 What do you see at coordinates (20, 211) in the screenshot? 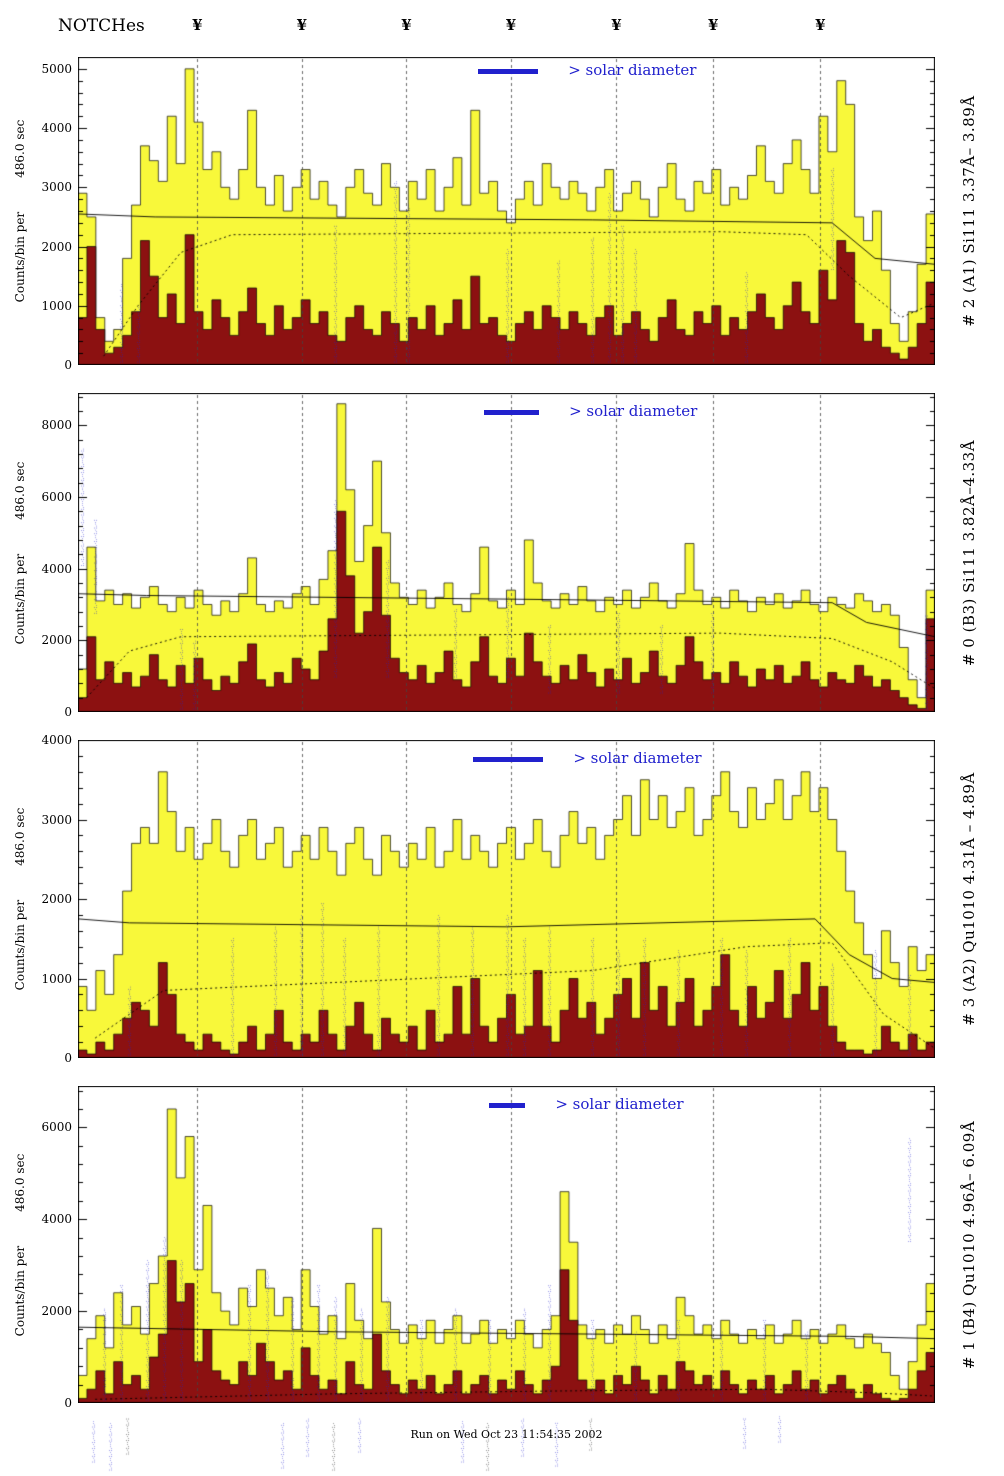
I see `y-axis-label: Counts/bin per486.0 sec` at bounding box center [20, 211].